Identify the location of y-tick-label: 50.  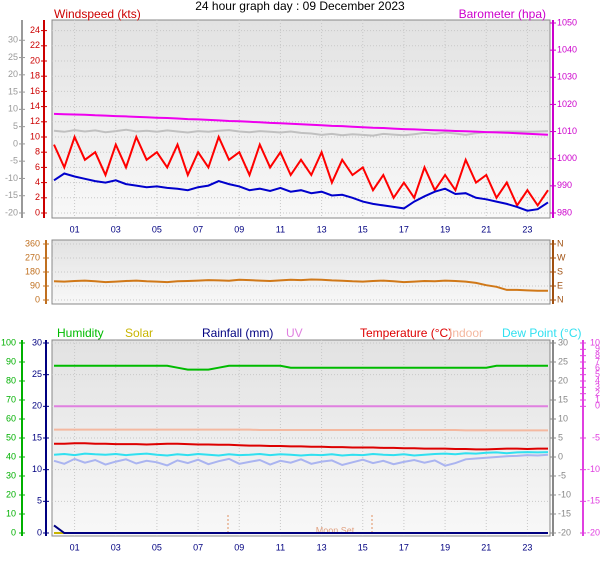
(11, 437).